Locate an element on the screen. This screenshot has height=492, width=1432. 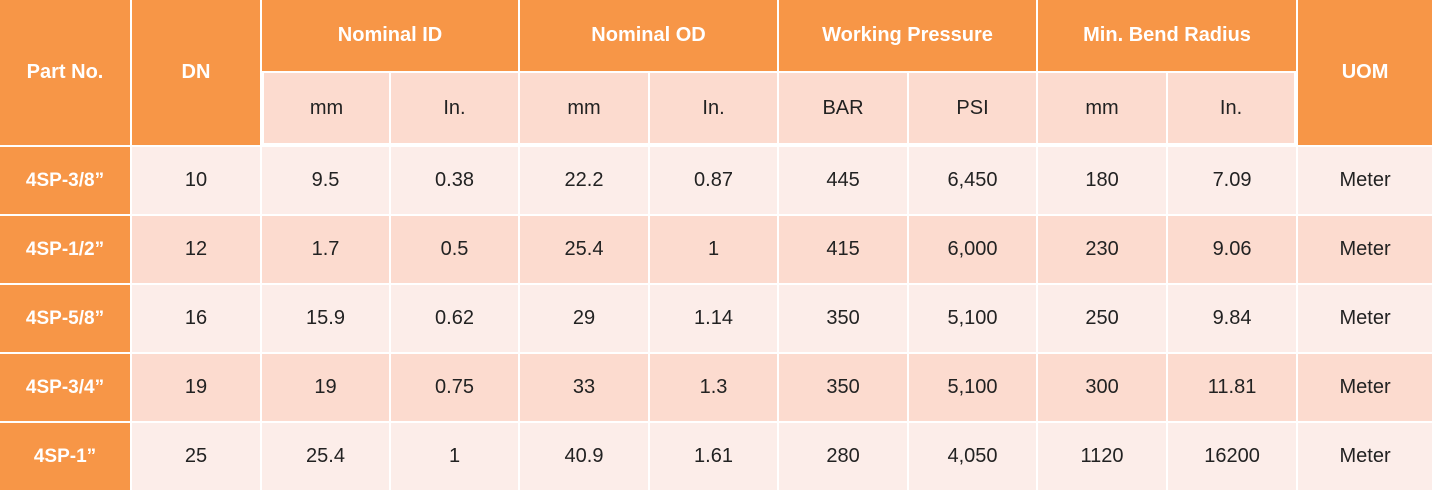
table-cell: 25 is located at coordinates (197, 457).